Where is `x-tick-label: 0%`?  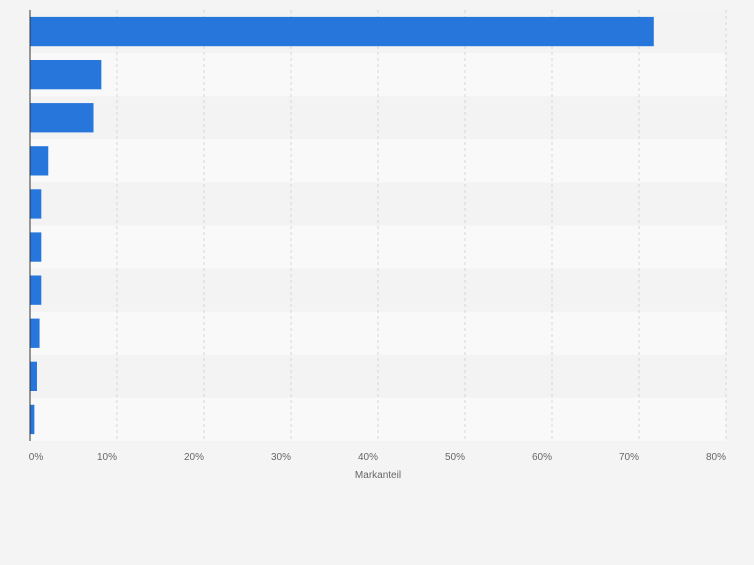 x-tick-label: 0% is located at coordinates (36, 457).